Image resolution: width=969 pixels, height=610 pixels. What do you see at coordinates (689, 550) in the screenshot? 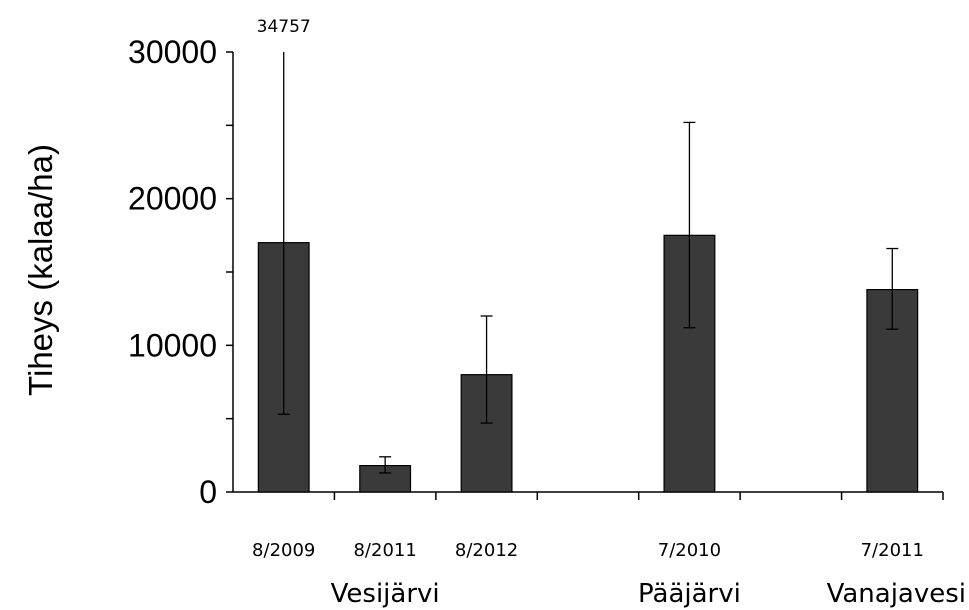
I see `x-tick-label: 7/2010` at bounding box center [689, 550].